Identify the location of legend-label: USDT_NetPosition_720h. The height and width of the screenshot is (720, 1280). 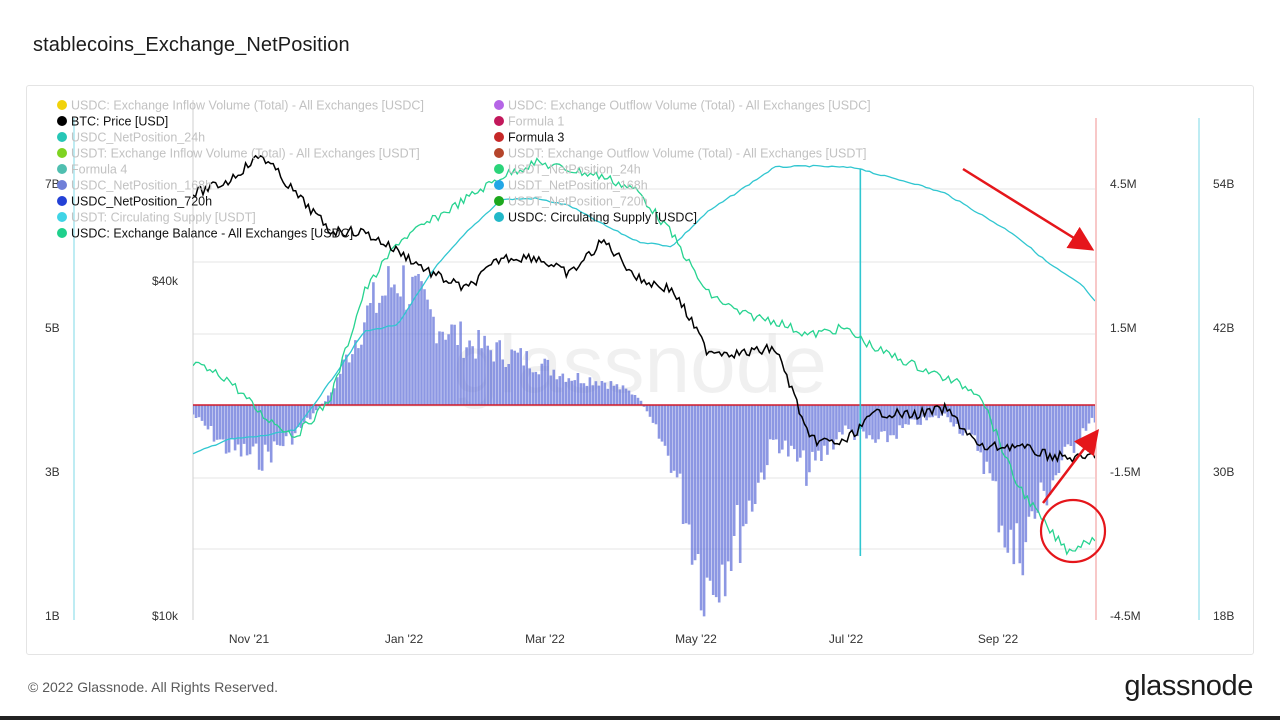
(578, 202).